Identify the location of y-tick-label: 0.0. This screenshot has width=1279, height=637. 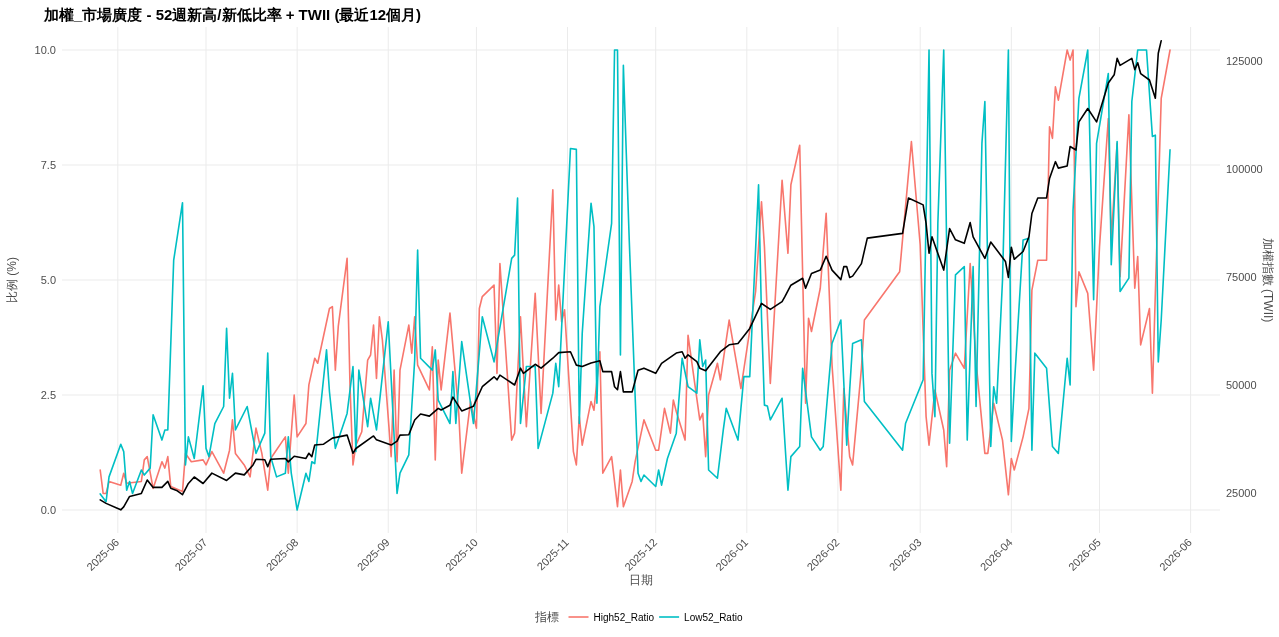
(48, 510).